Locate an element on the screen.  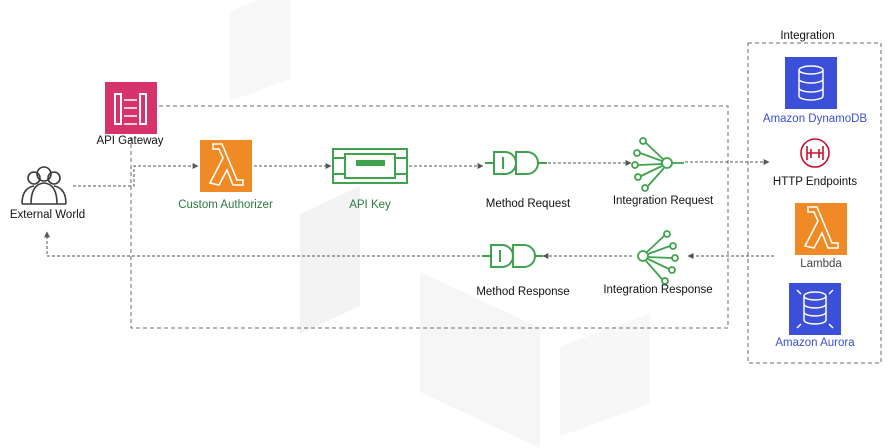
external-world-label: External World is located at coordinates (47, 215).